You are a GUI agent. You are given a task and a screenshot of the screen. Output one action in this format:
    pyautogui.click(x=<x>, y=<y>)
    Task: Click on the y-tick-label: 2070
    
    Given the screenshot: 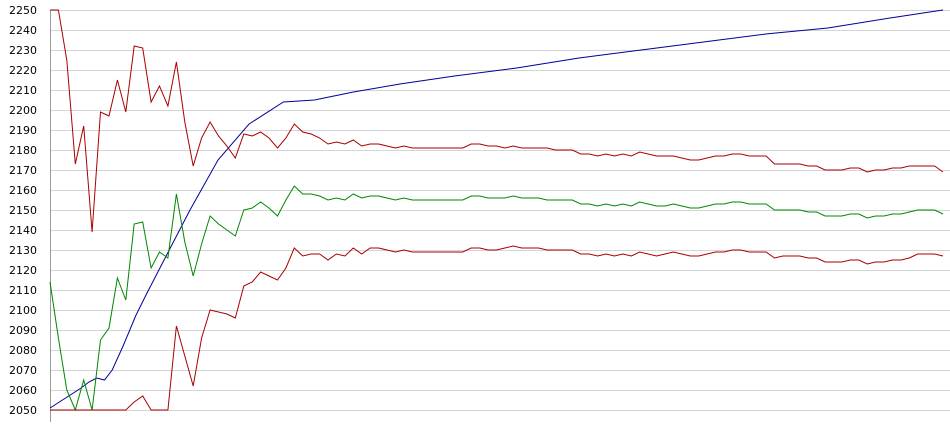 What is the action you would take?
    pyautogui.click(x=23, y=370)
    